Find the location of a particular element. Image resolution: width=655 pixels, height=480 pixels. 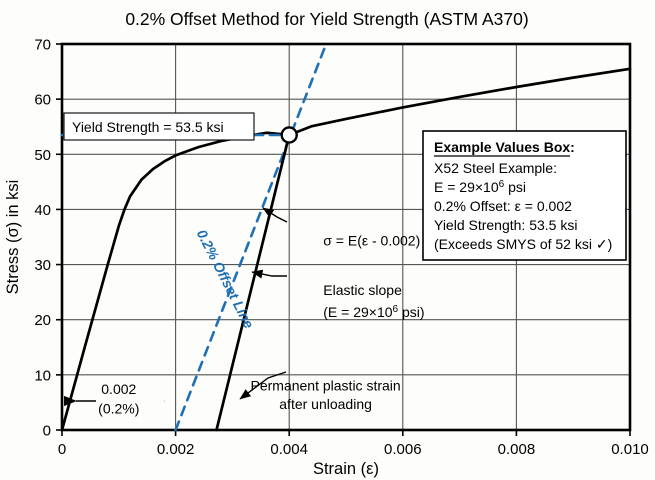

sigma-equation-label: σ = E(ε - 0.002) is located at coordinates (371, 240).